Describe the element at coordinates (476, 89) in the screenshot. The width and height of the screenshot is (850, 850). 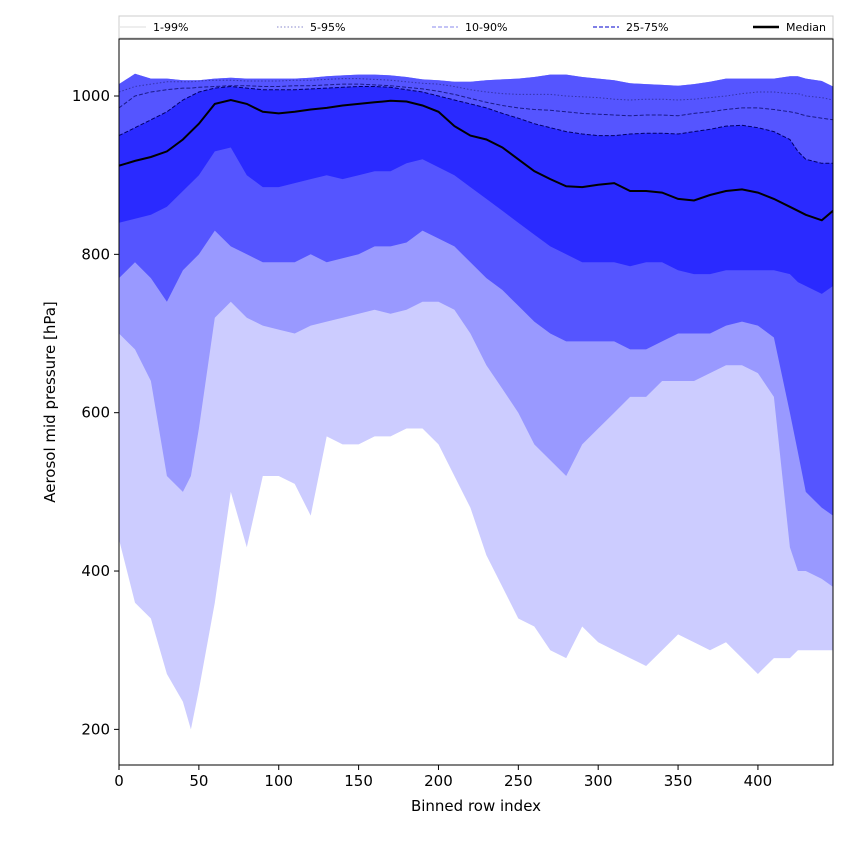
I see `line-5-95-upper` at that location.